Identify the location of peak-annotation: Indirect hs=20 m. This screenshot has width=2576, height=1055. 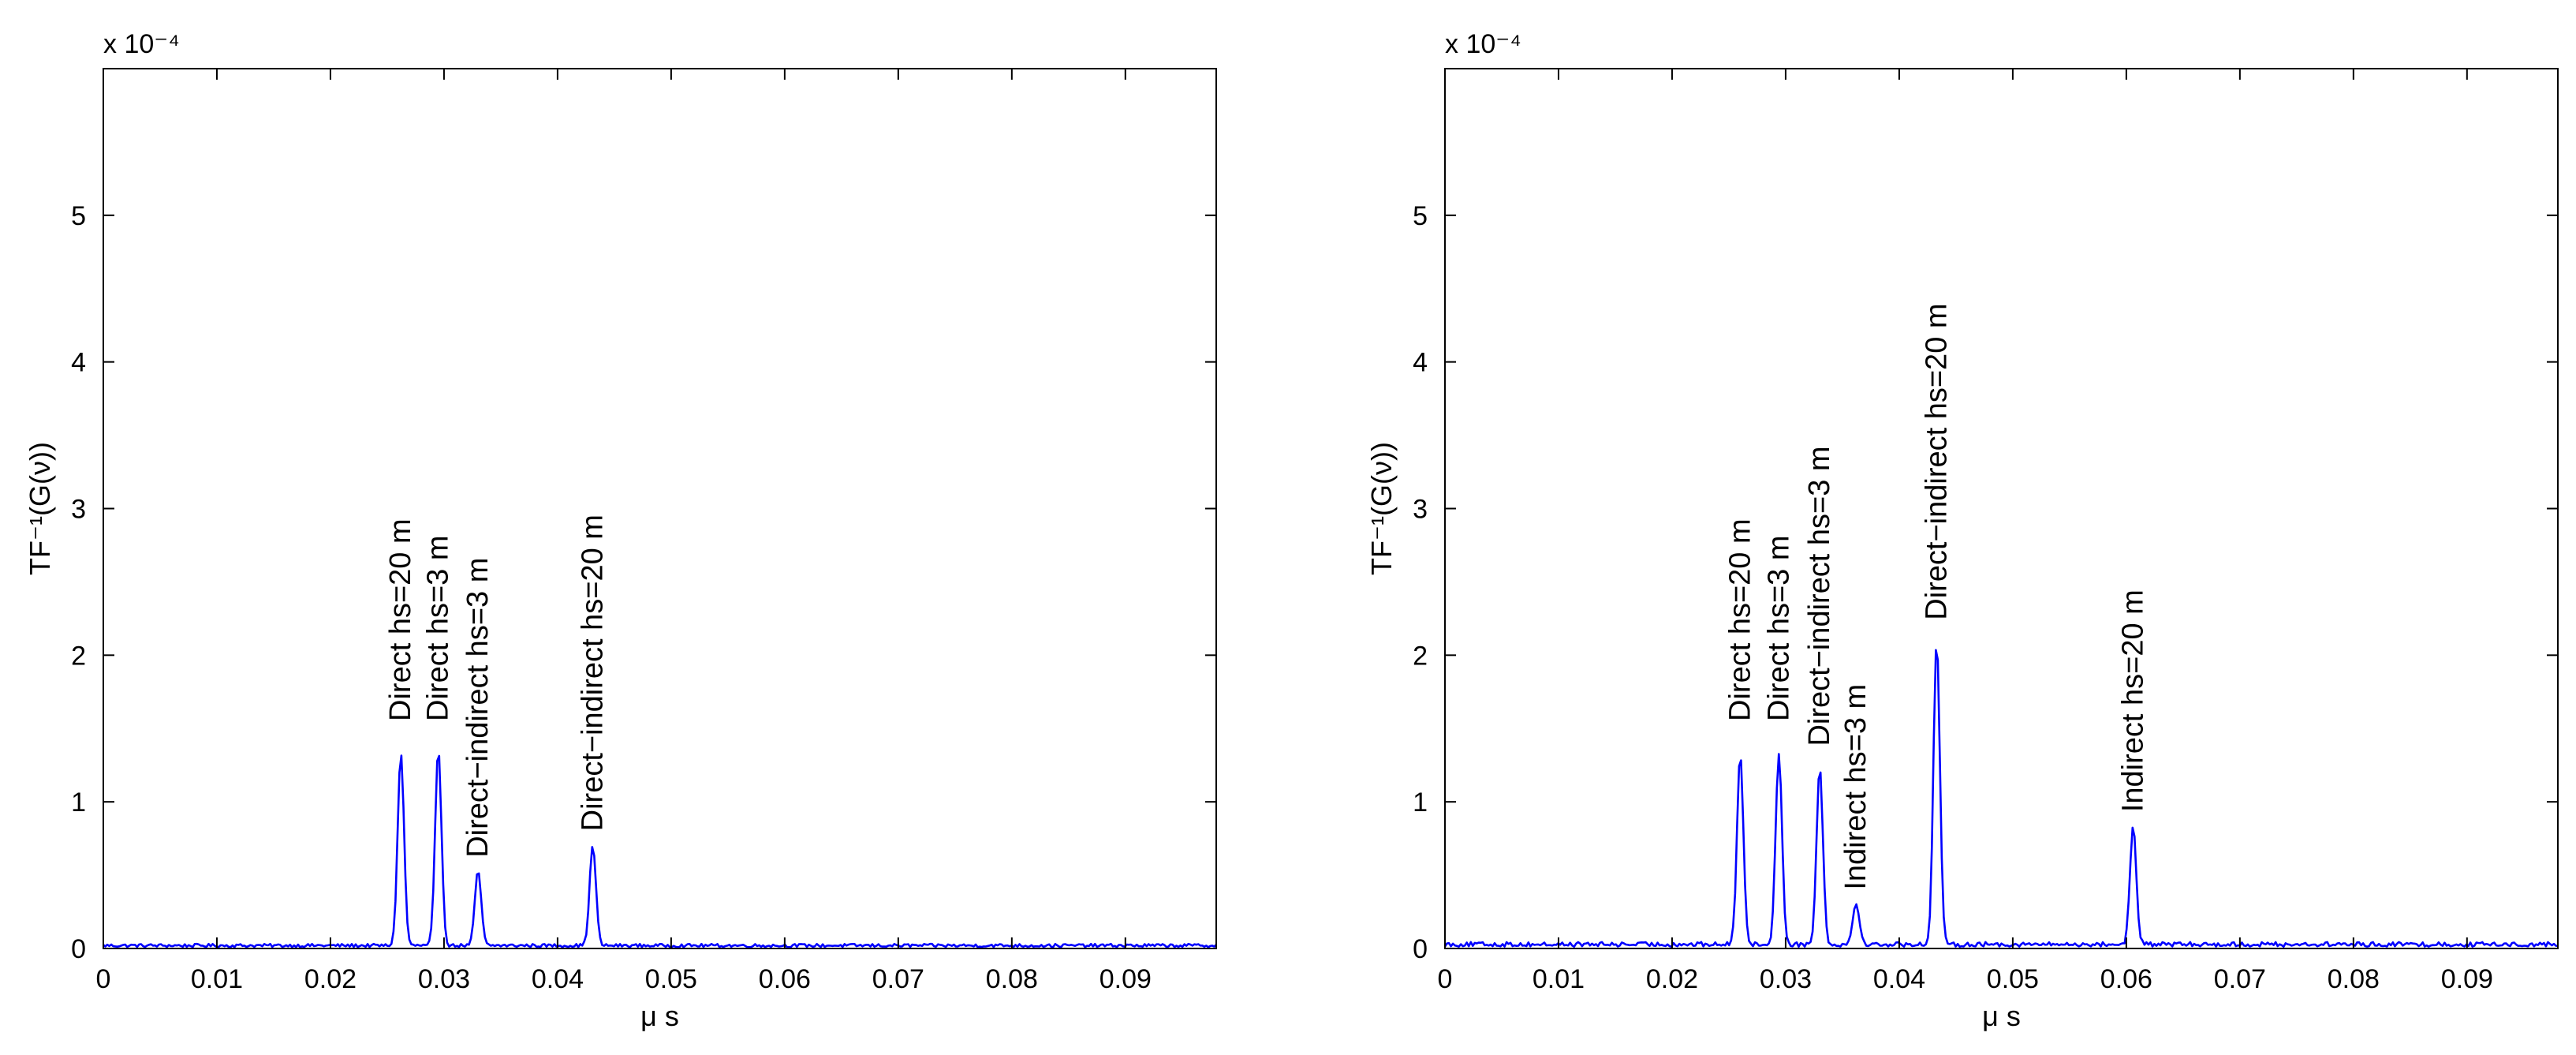
(2133, 701).